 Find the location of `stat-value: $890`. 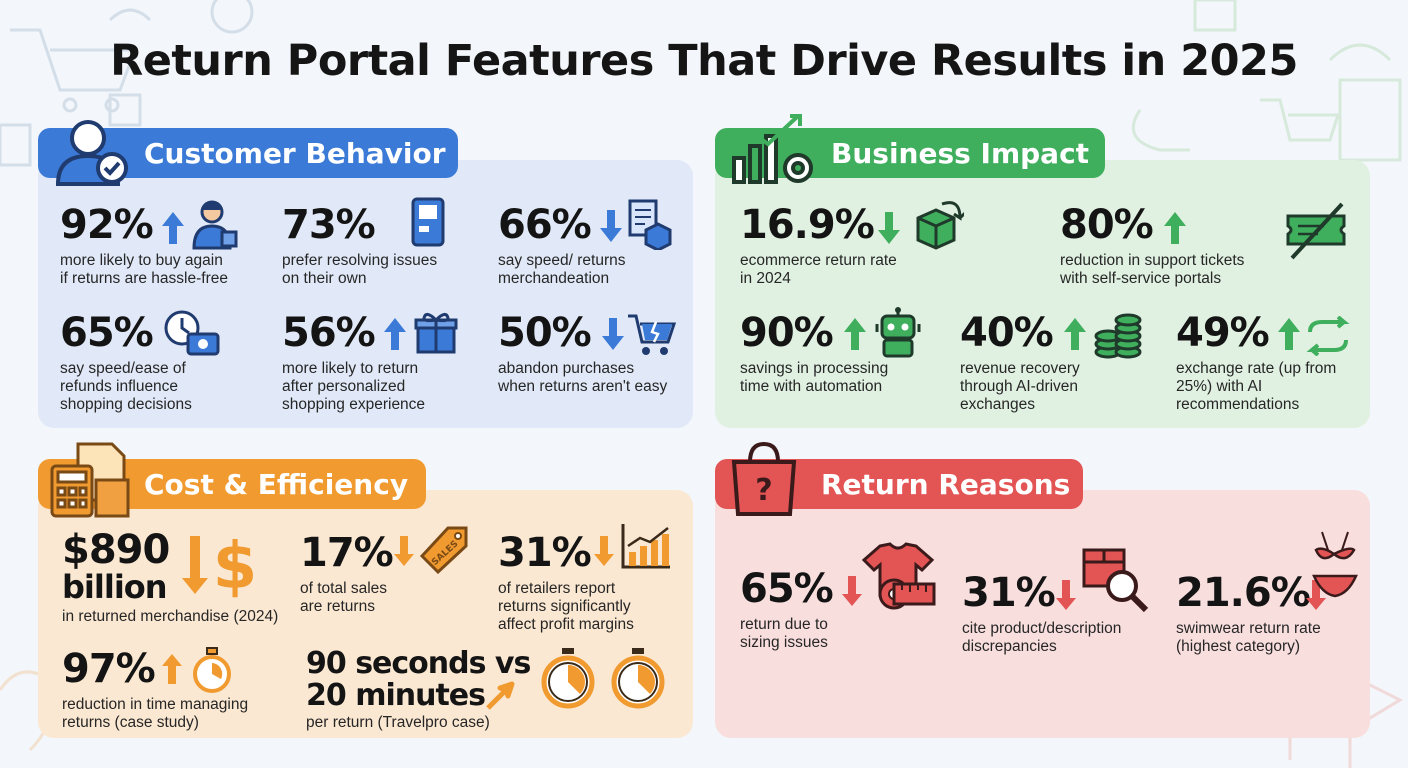

stat-value: $890 is located at coordinates (116, 550).